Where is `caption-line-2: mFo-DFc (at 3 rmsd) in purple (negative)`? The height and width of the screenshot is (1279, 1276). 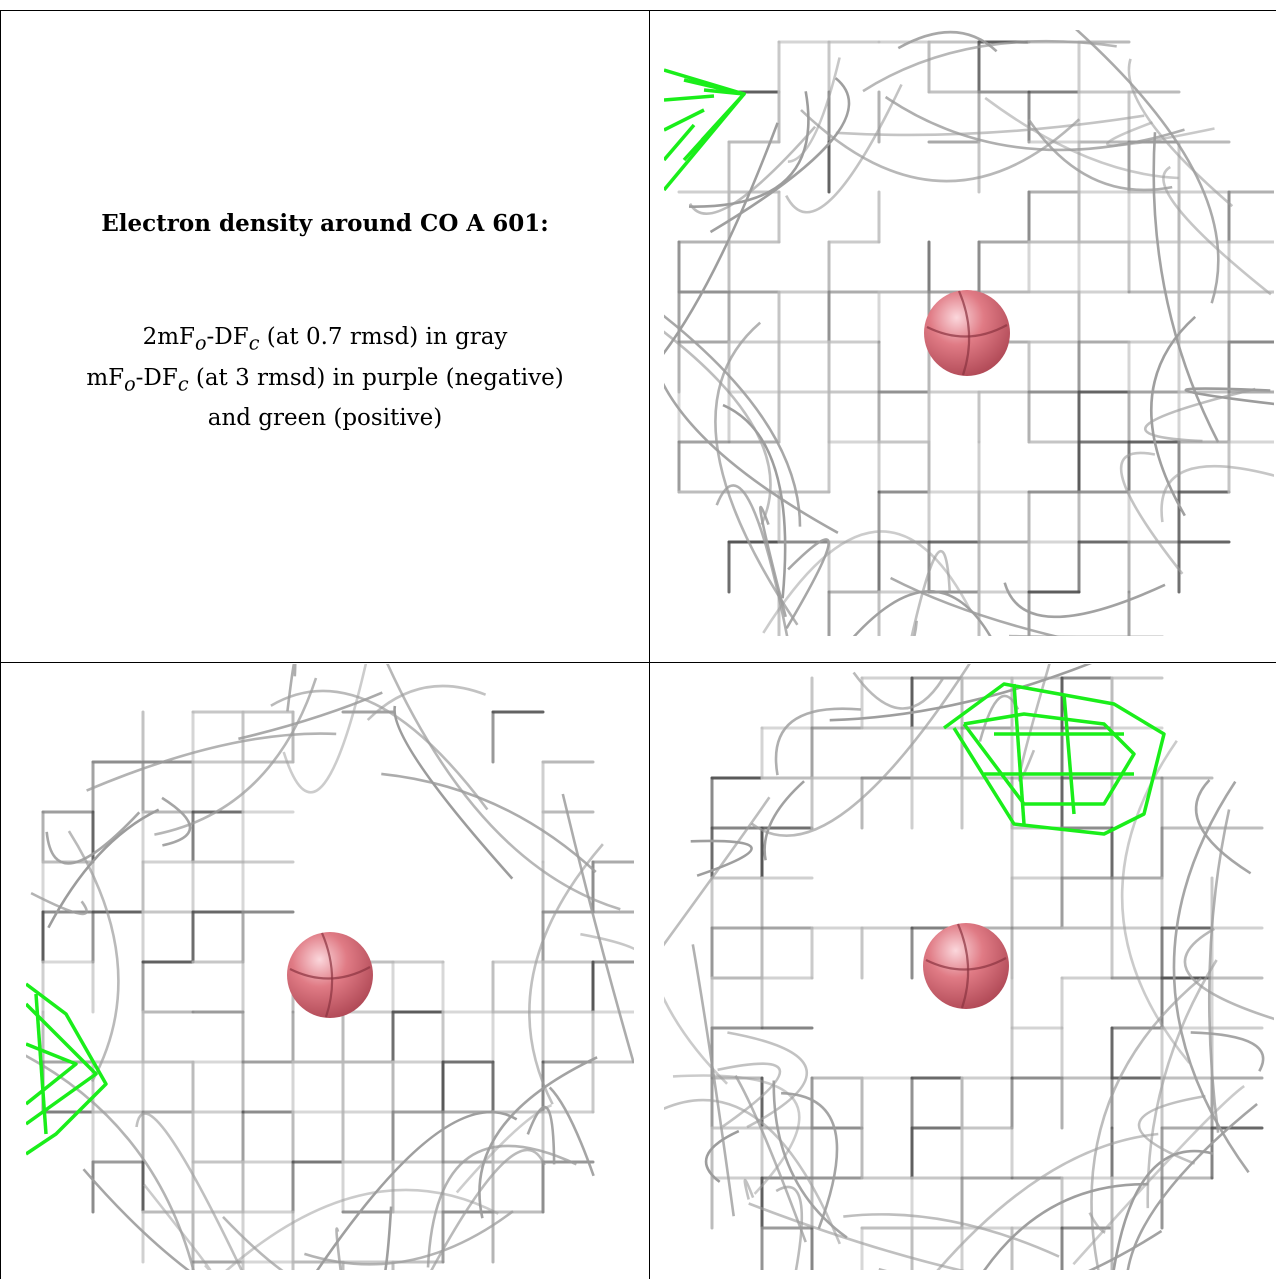
caption-line-2: mFo-DFc (at 3 rmsd) in purple (negative) is located at coordinates (325, 381).